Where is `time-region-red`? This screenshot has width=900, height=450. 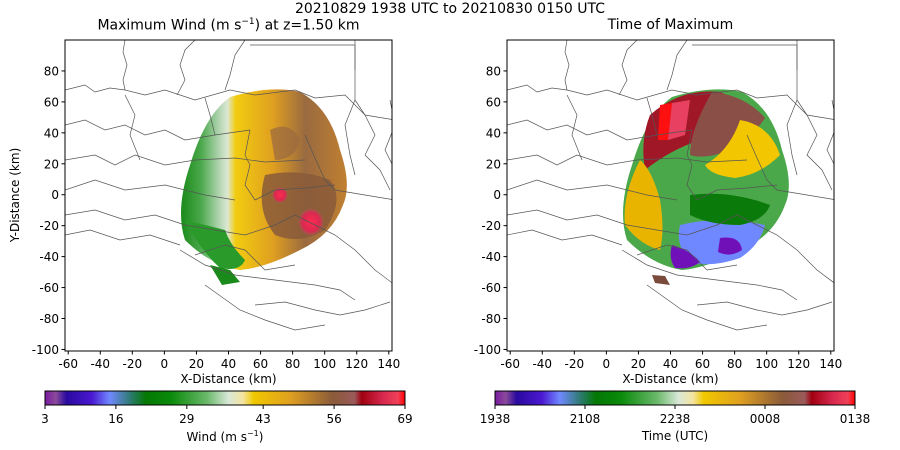 time-region-red is located at coordinates (665, 121).